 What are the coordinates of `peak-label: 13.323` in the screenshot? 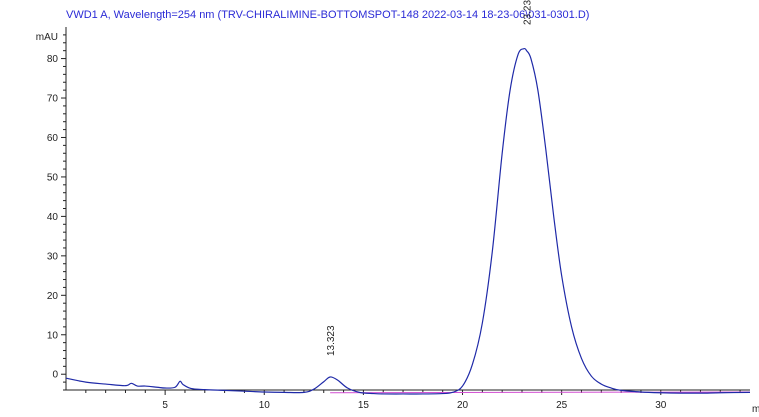 It's located at (331, 340).